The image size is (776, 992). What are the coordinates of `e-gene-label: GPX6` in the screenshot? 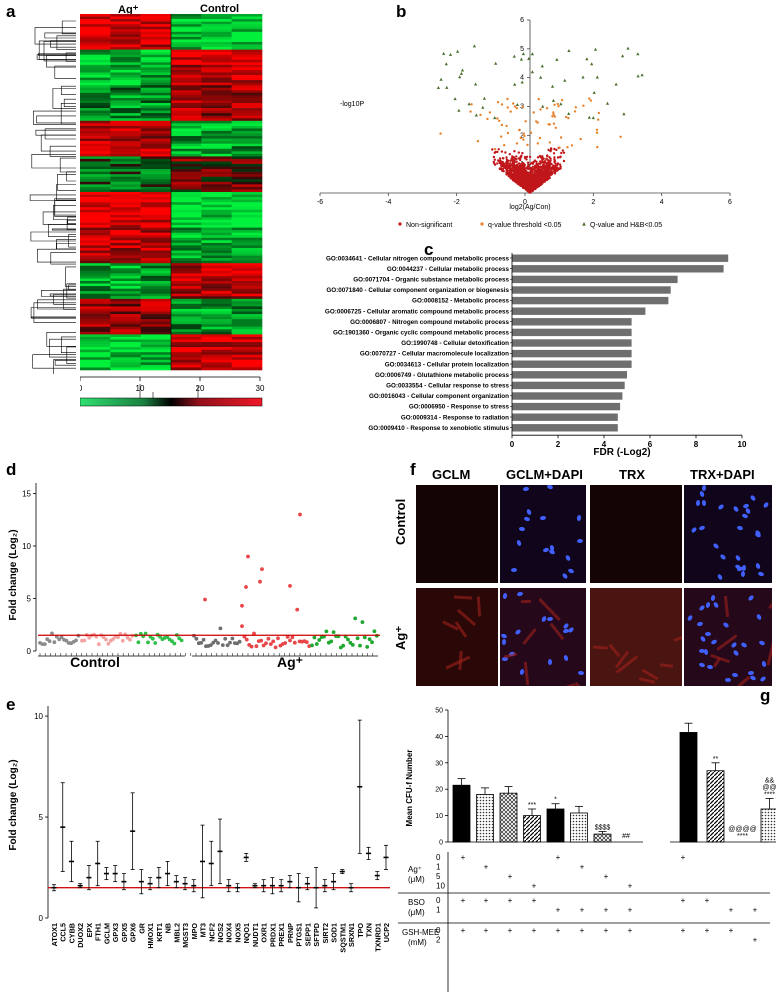 It's located at (133, 932).